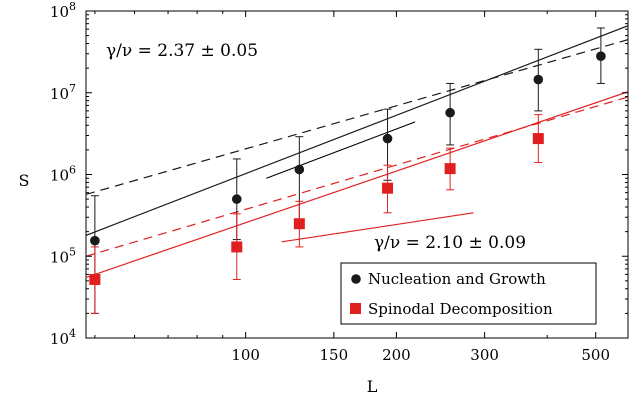  Describe the element at coordinates (450, 243) in the screenshot. I see `annotation-spinodal-exponent: γ/ν = 2.10 ± 0.09` at that location.